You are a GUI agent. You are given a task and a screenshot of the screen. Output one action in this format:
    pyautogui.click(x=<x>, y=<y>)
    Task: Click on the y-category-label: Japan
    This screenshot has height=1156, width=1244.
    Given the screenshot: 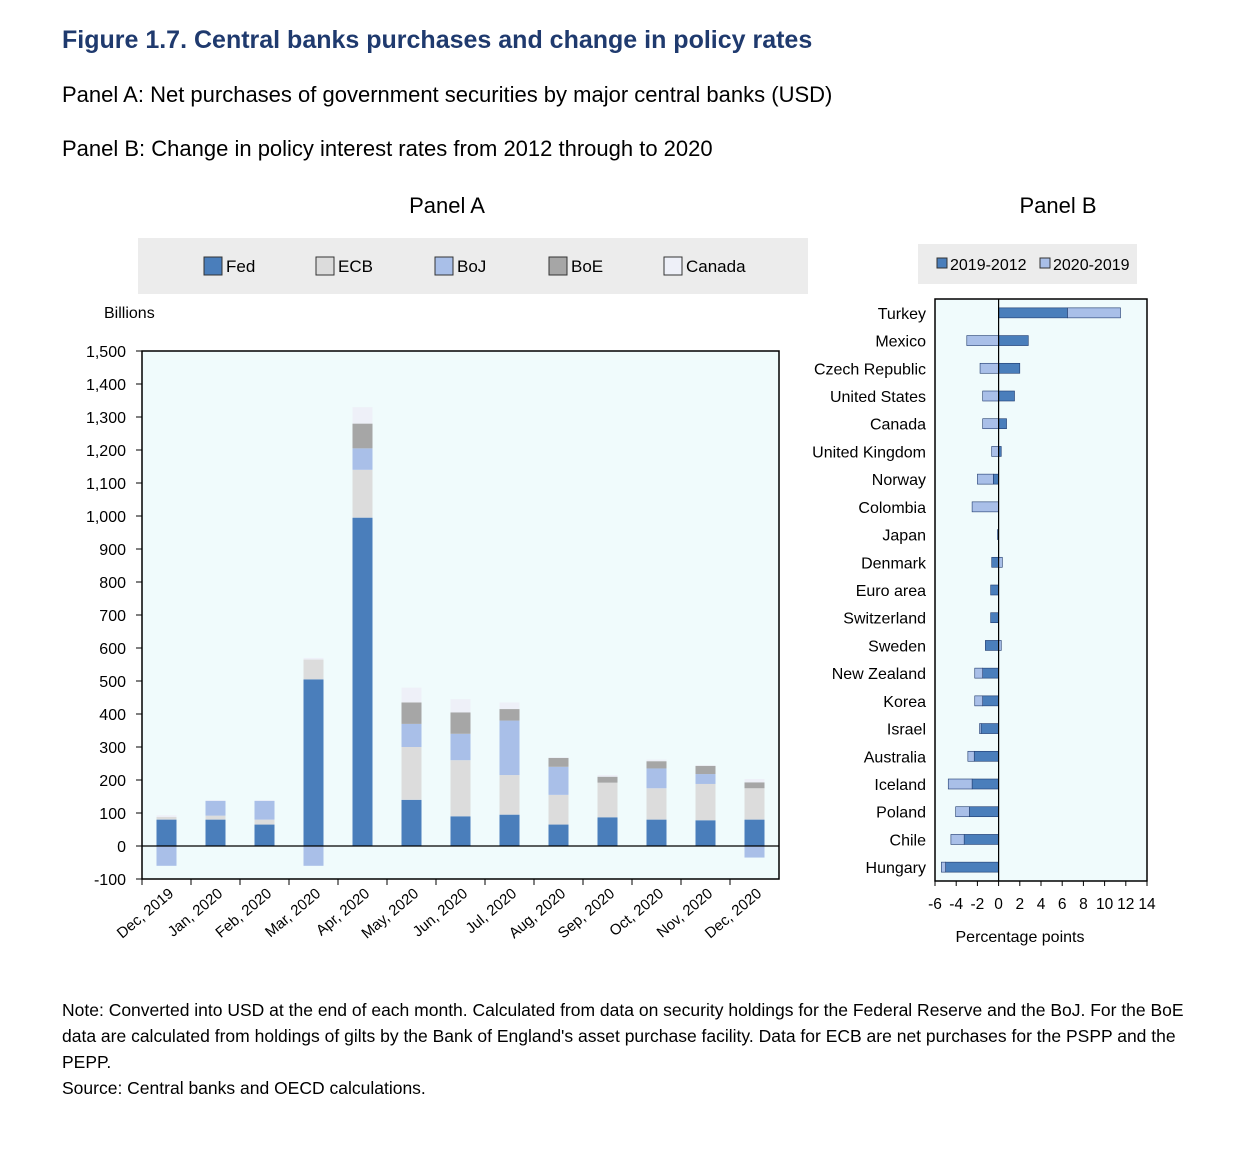 What is the action you would take?
    pyautogui.click(x=904, y=536)
    